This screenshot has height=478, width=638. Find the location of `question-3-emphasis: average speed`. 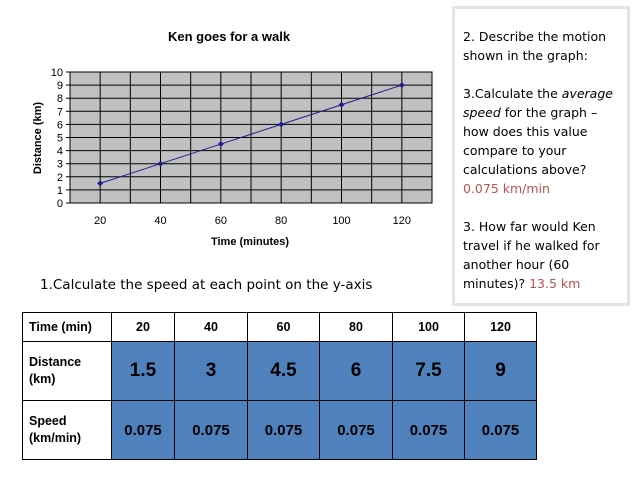

question-3-emphasis: average speed is located at coordinates (538, 103).